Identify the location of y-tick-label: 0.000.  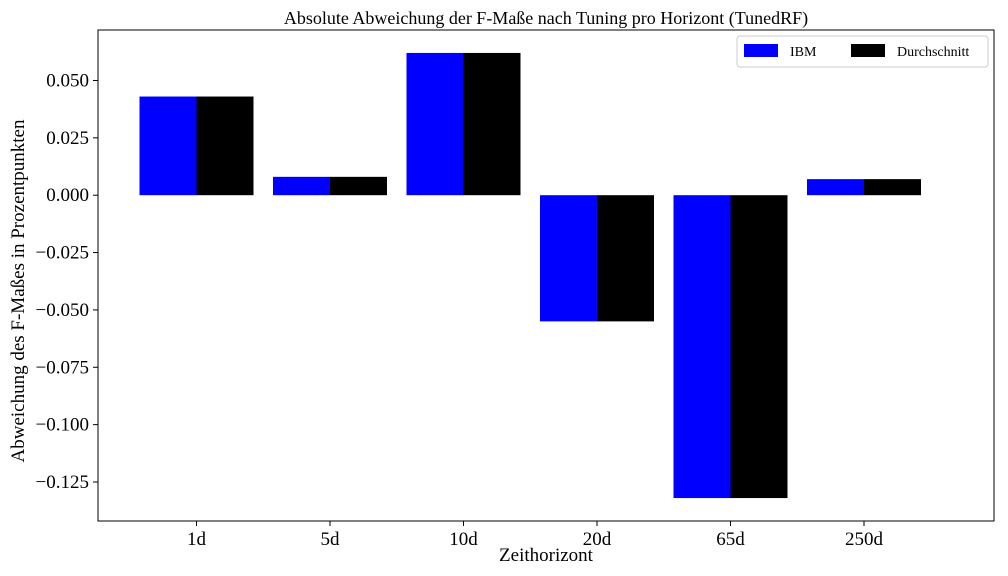
(67, 195).